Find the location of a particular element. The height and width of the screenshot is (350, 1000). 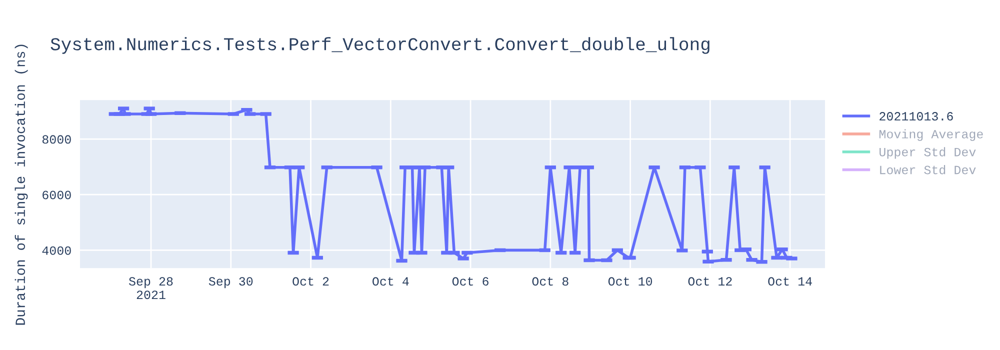

legend-label: Upper Std Dev is located at coordinates (928, 153).